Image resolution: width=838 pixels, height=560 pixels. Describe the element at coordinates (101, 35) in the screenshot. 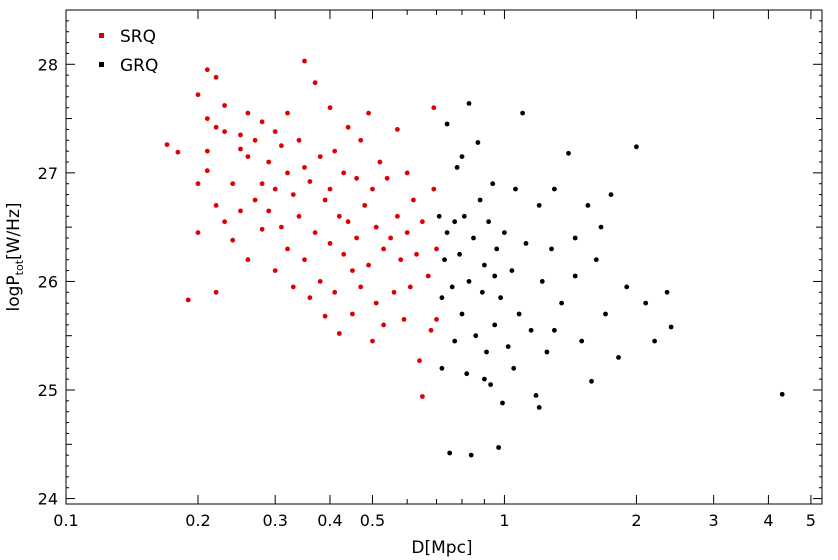

I see `legend-marker-srq` at that location.